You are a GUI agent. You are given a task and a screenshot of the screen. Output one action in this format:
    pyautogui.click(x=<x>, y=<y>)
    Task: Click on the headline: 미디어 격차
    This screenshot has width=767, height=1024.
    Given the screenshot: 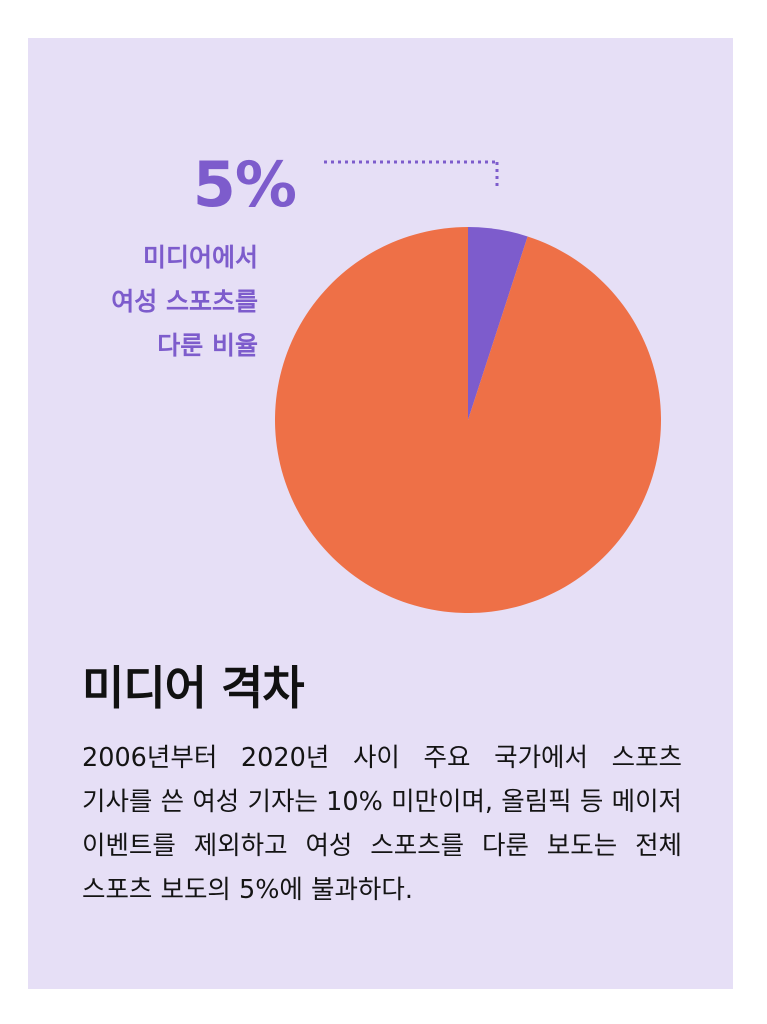 What is the action you would take?
    pyautogui.click(x=193, y=688)
    